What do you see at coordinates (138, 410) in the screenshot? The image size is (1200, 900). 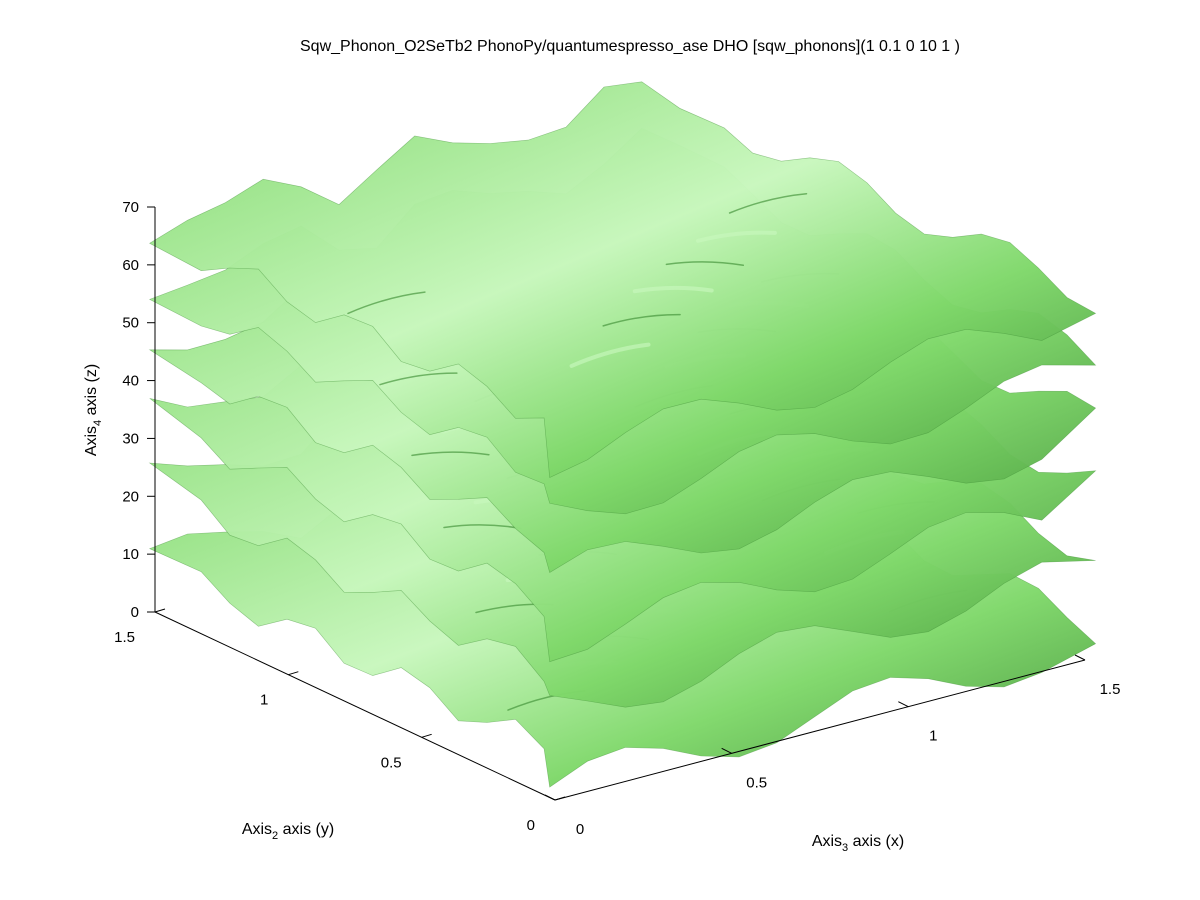 I see `z-ticks: 0 10 20 30 40 50 60 70` at bounding box center [138, 410].